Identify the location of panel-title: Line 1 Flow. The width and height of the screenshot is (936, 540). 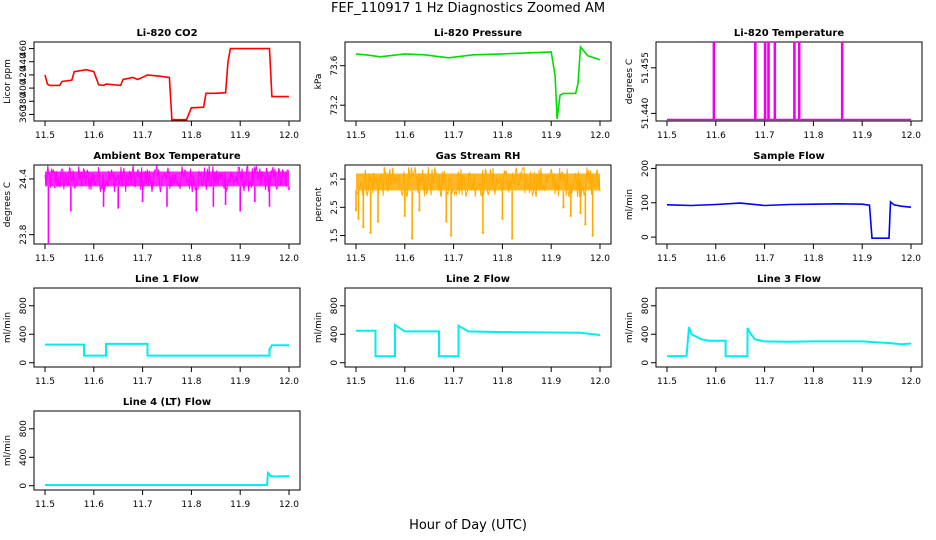
(167, 279).